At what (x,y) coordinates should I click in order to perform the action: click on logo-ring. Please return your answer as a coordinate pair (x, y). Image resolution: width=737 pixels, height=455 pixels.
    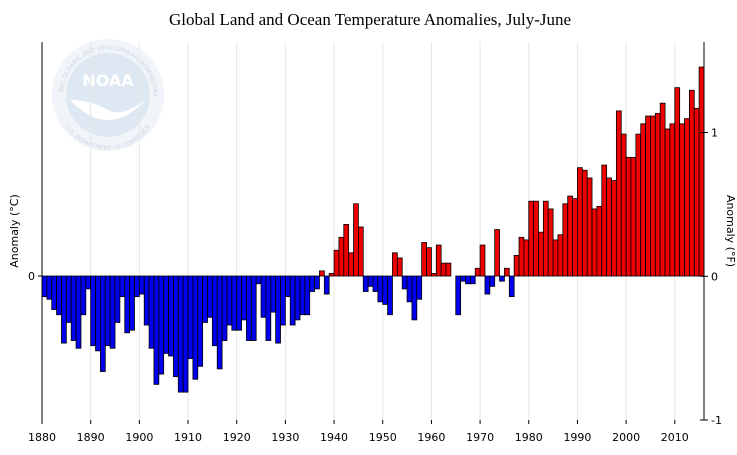
    Looking at the image, I should click on (108, 95).